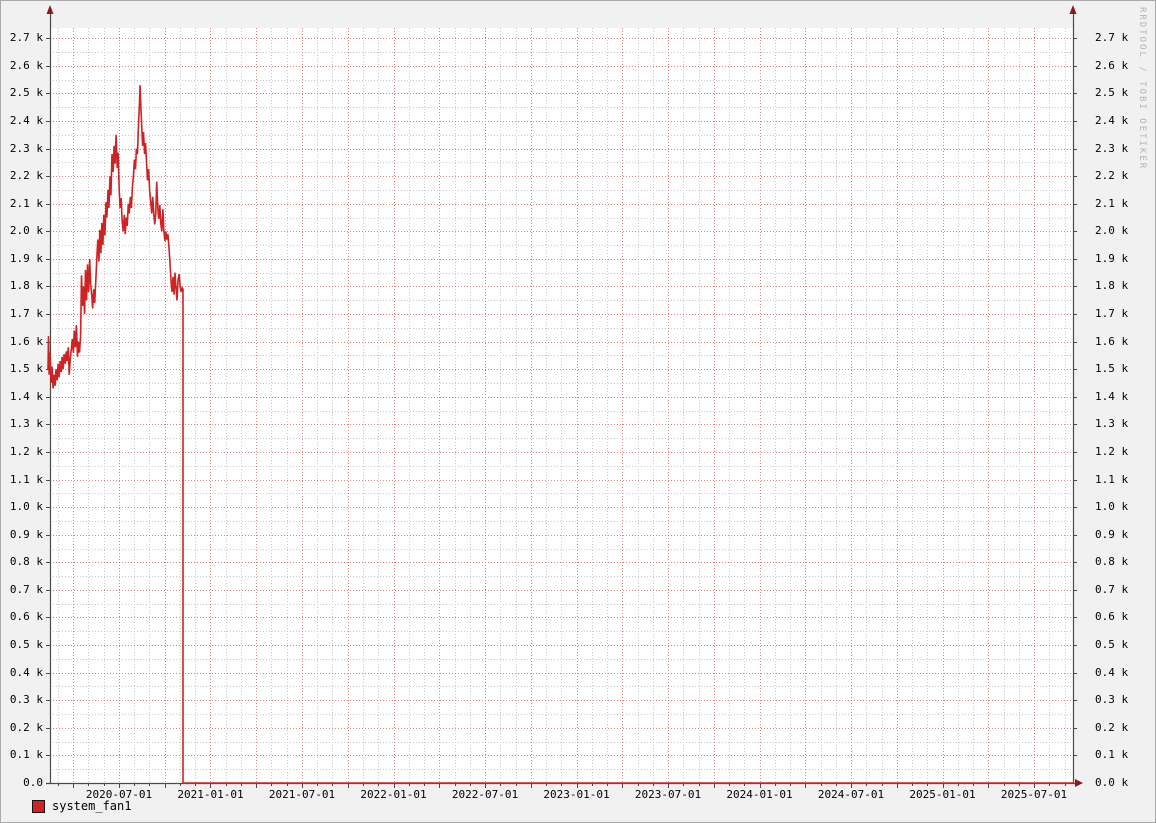  I want to click on y-axis-label-right: 1.8 k, so click(1112, 286).